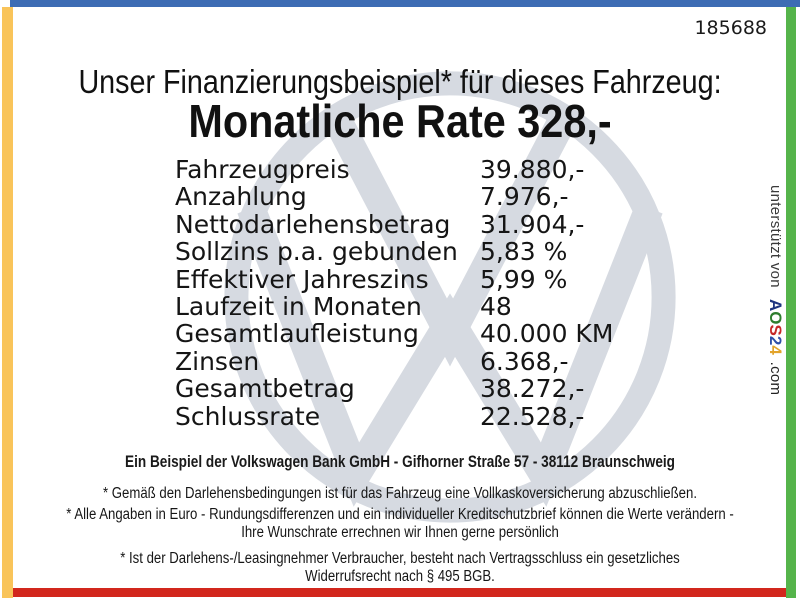 The height and width of the screenshot is (598, 800). I want to click on finance-table-row: Zinsen 6.368,-, so click(394, 361).